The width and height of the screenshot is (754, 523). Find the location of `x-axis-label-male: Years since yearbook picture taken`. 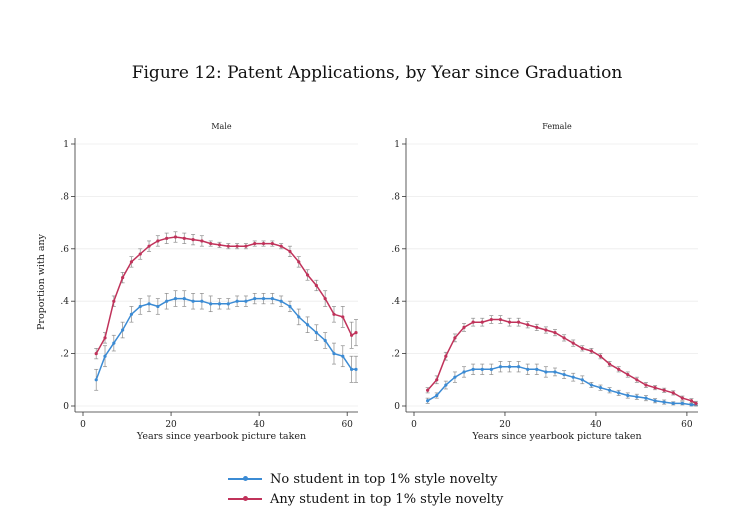

x-axis-label-male: Years since yearbook picture taken is located at coordinates (221, 436).